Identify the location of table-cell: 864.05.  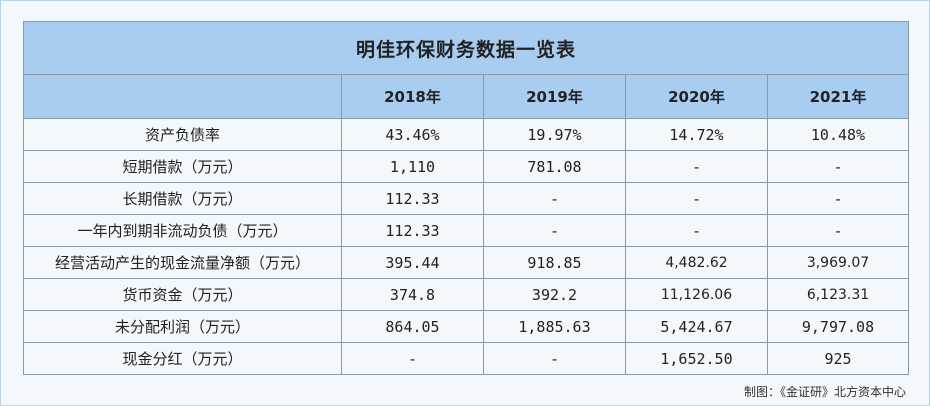
(412, 326).